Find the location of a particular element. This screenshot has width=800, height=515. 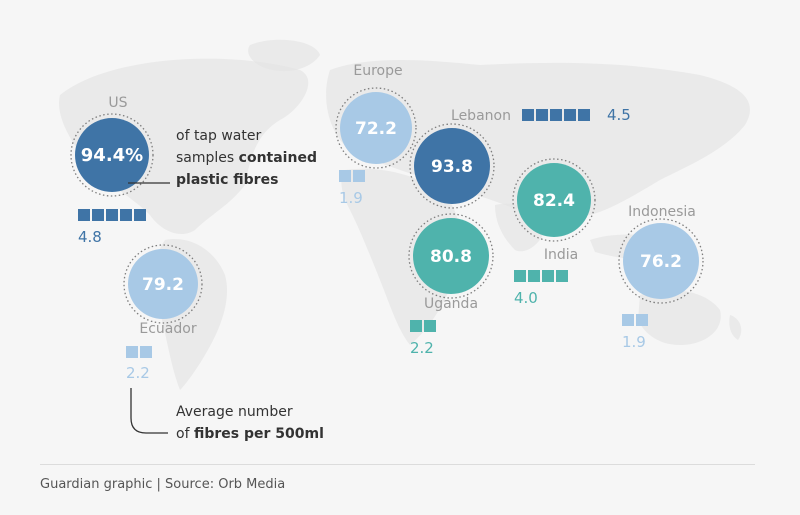

bubble-value-lebanon: 93.8 is located at coordinates (452, 167).